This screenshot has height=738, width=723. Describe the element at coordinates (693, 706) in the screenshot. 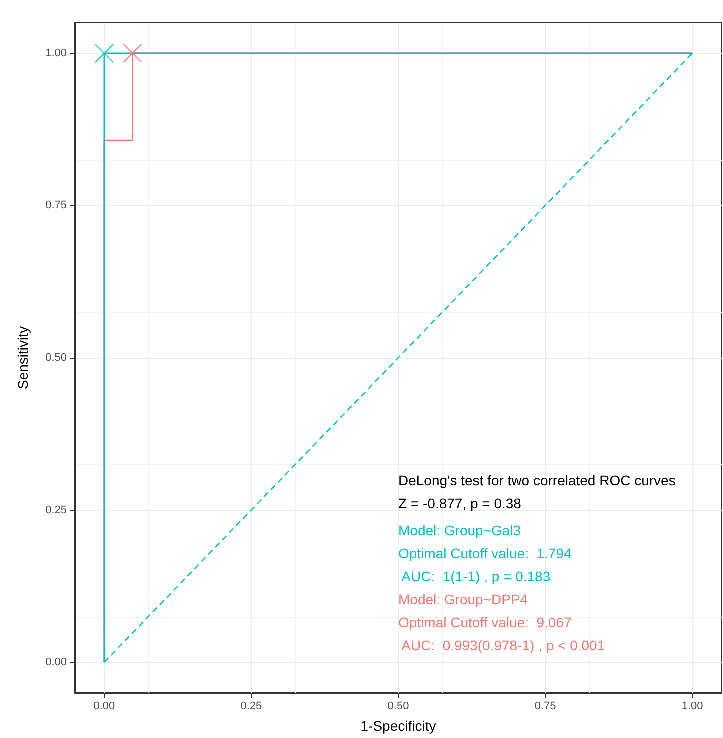

I see `x-tick-label: 1.00` at that location.